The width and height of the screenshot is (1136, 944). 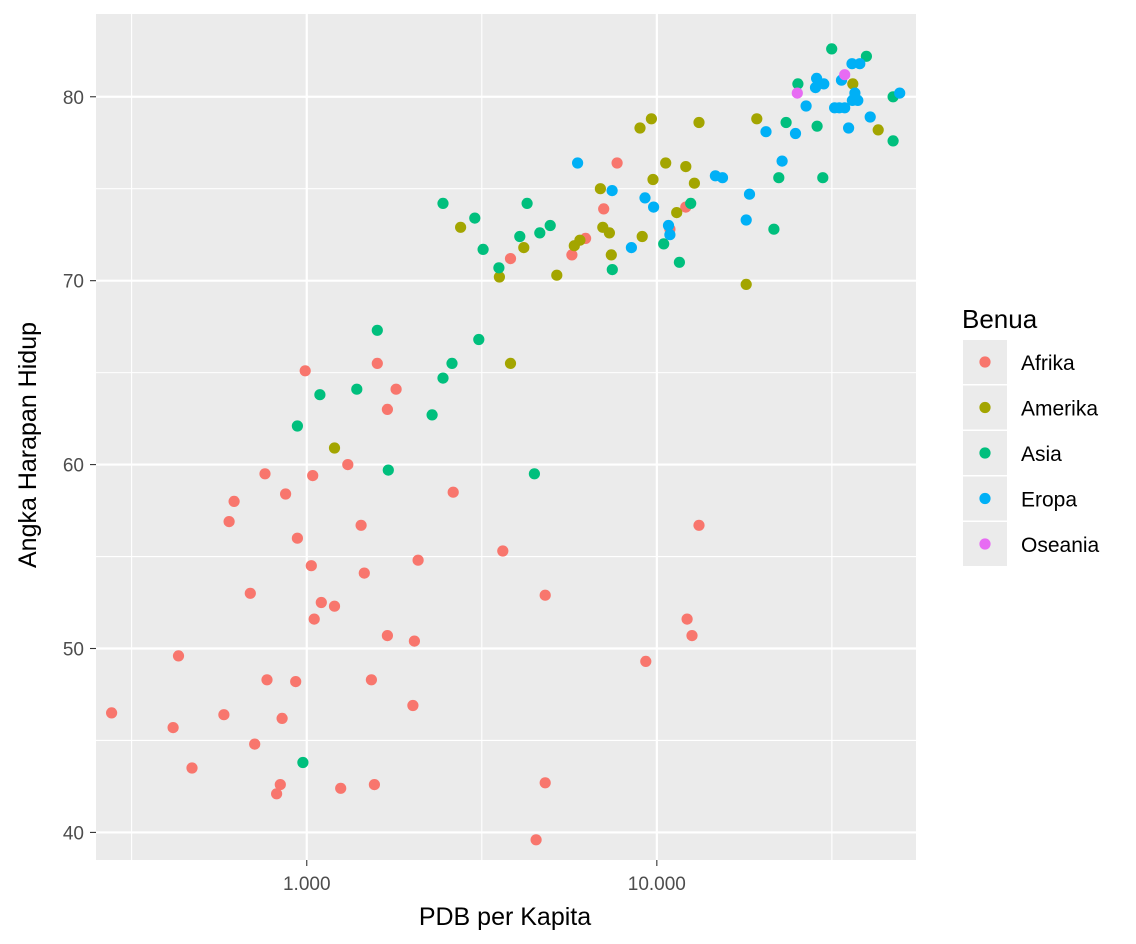 I want to click on x-axis-title: PDB per Kapita, so click(x=505, y=917).